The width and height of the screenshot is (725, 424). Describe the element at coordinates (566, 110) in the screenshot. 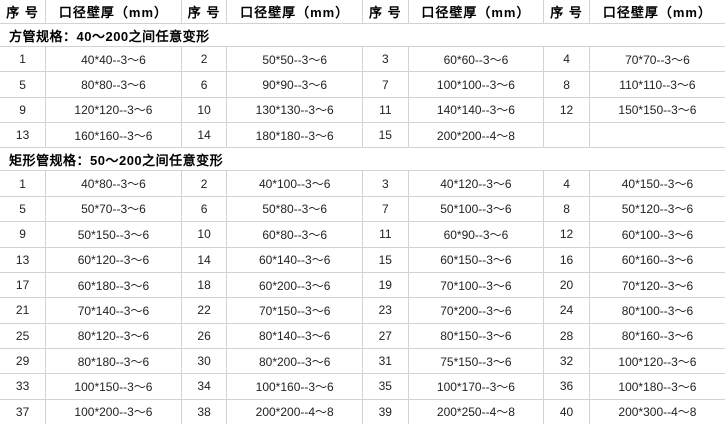

I see `serial-cell: 12` at that location.